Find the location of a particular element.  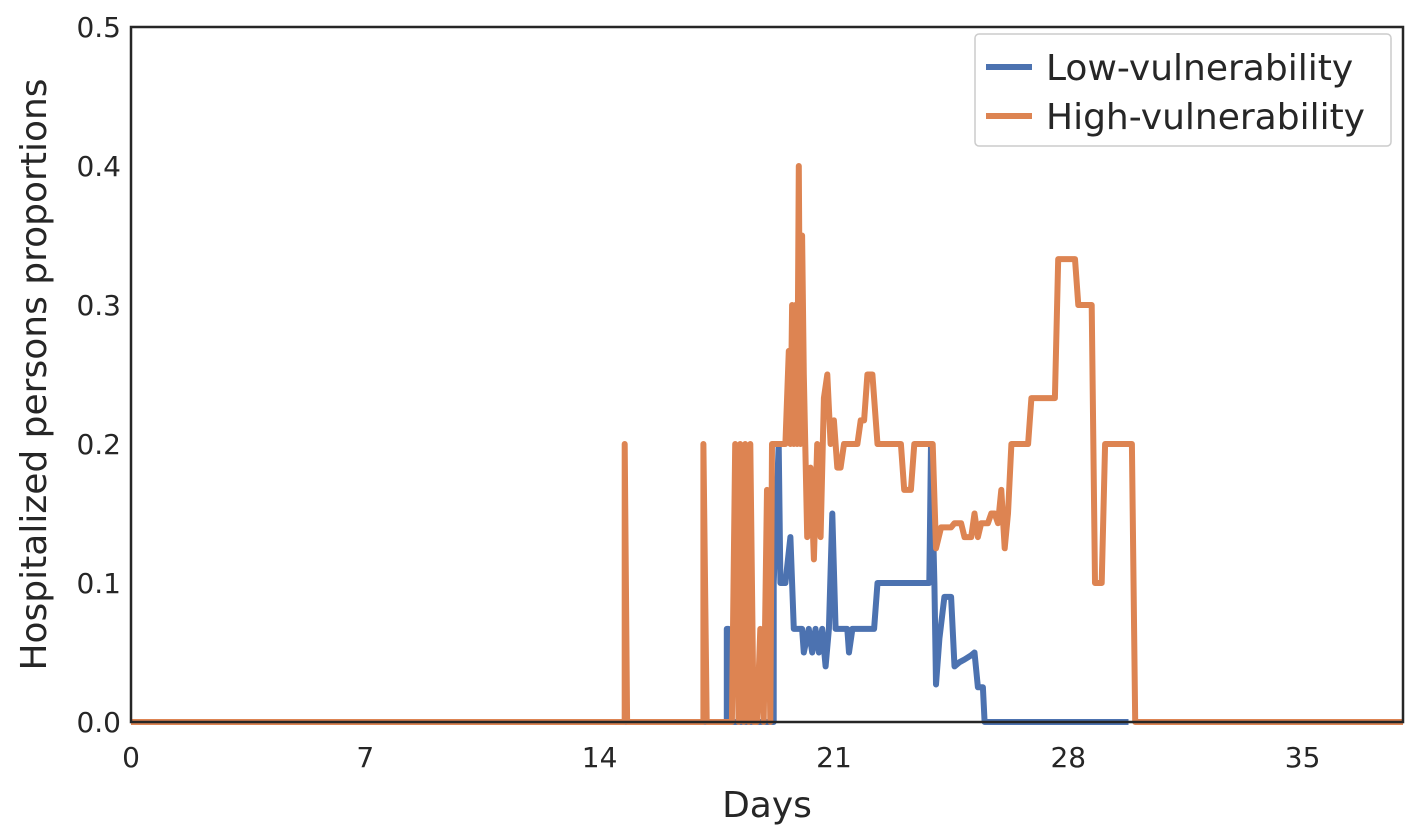

legend-label-low-vulnerability: Low-vulnerability is located at coordinates (1199, 68).